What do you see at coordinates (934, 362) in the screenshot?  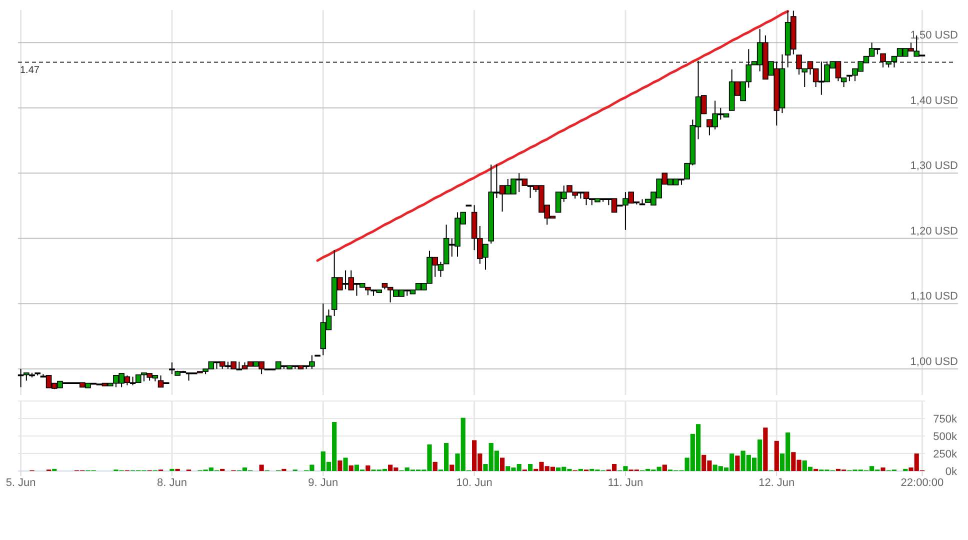 I see `y-tick-label: 1,00 USD` at bounding box center [934, 362].